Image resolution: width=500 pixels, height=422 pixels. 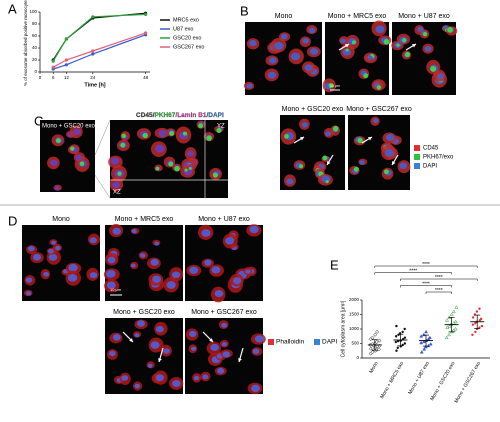 I want to click on legend-label: CD45, so click(x=431, y=149).